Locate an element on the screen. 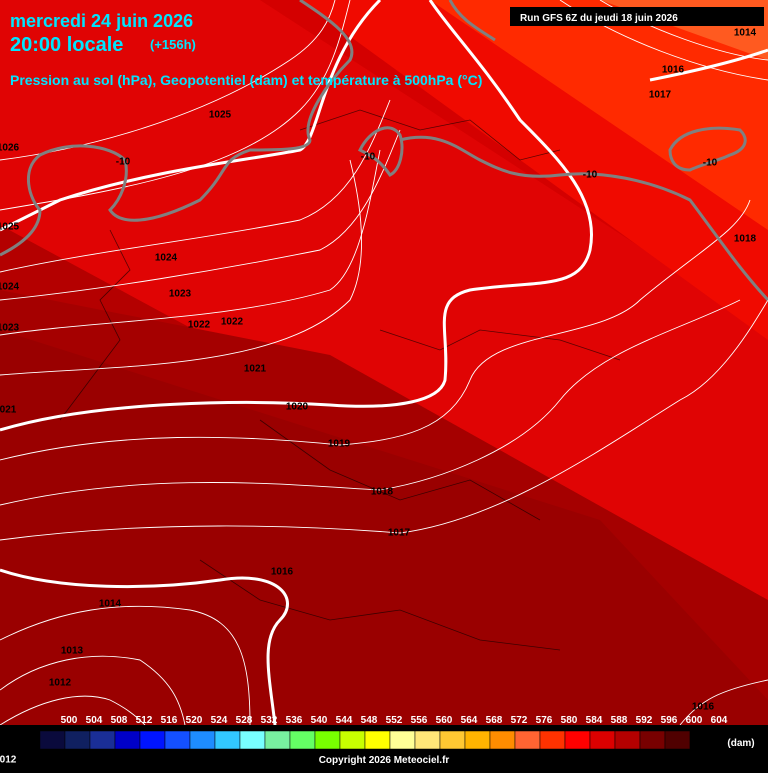 This screenshot has height=773, width=768. legend-label: 600 is located at coordinates (694, 720).